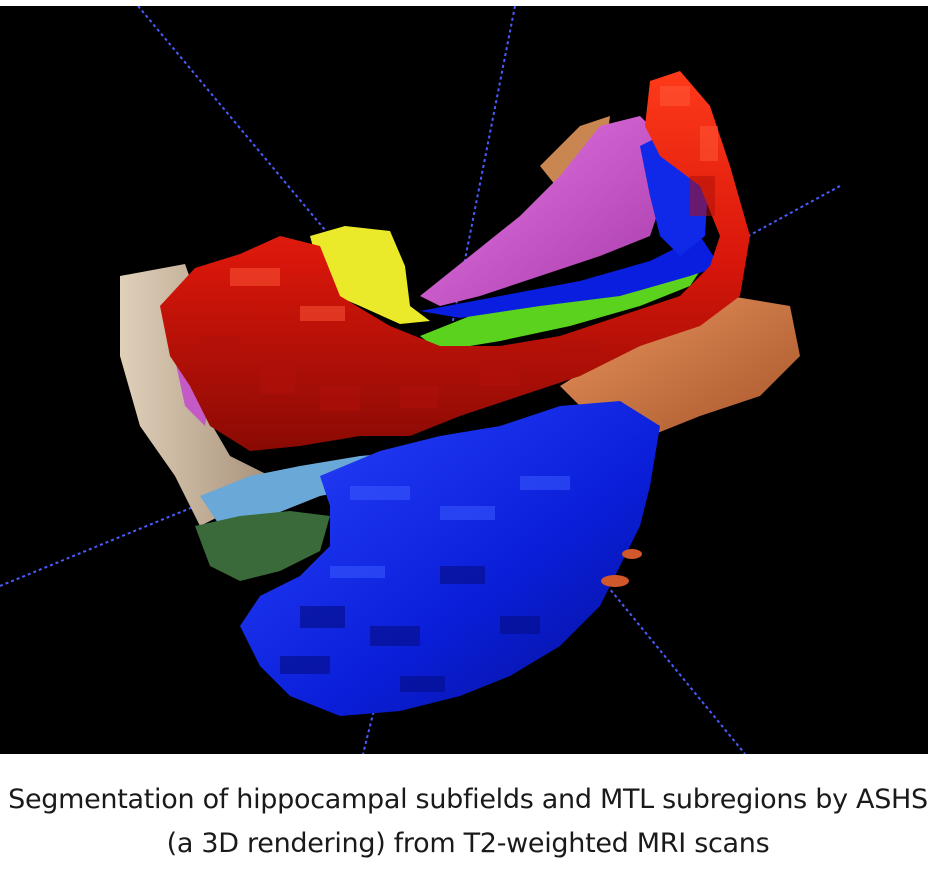 The image size is (936, 888). What do you see at coordinates (369, 729) in the screenshot?
I see `axis-line-bottom` at bounding box center [369, 729].